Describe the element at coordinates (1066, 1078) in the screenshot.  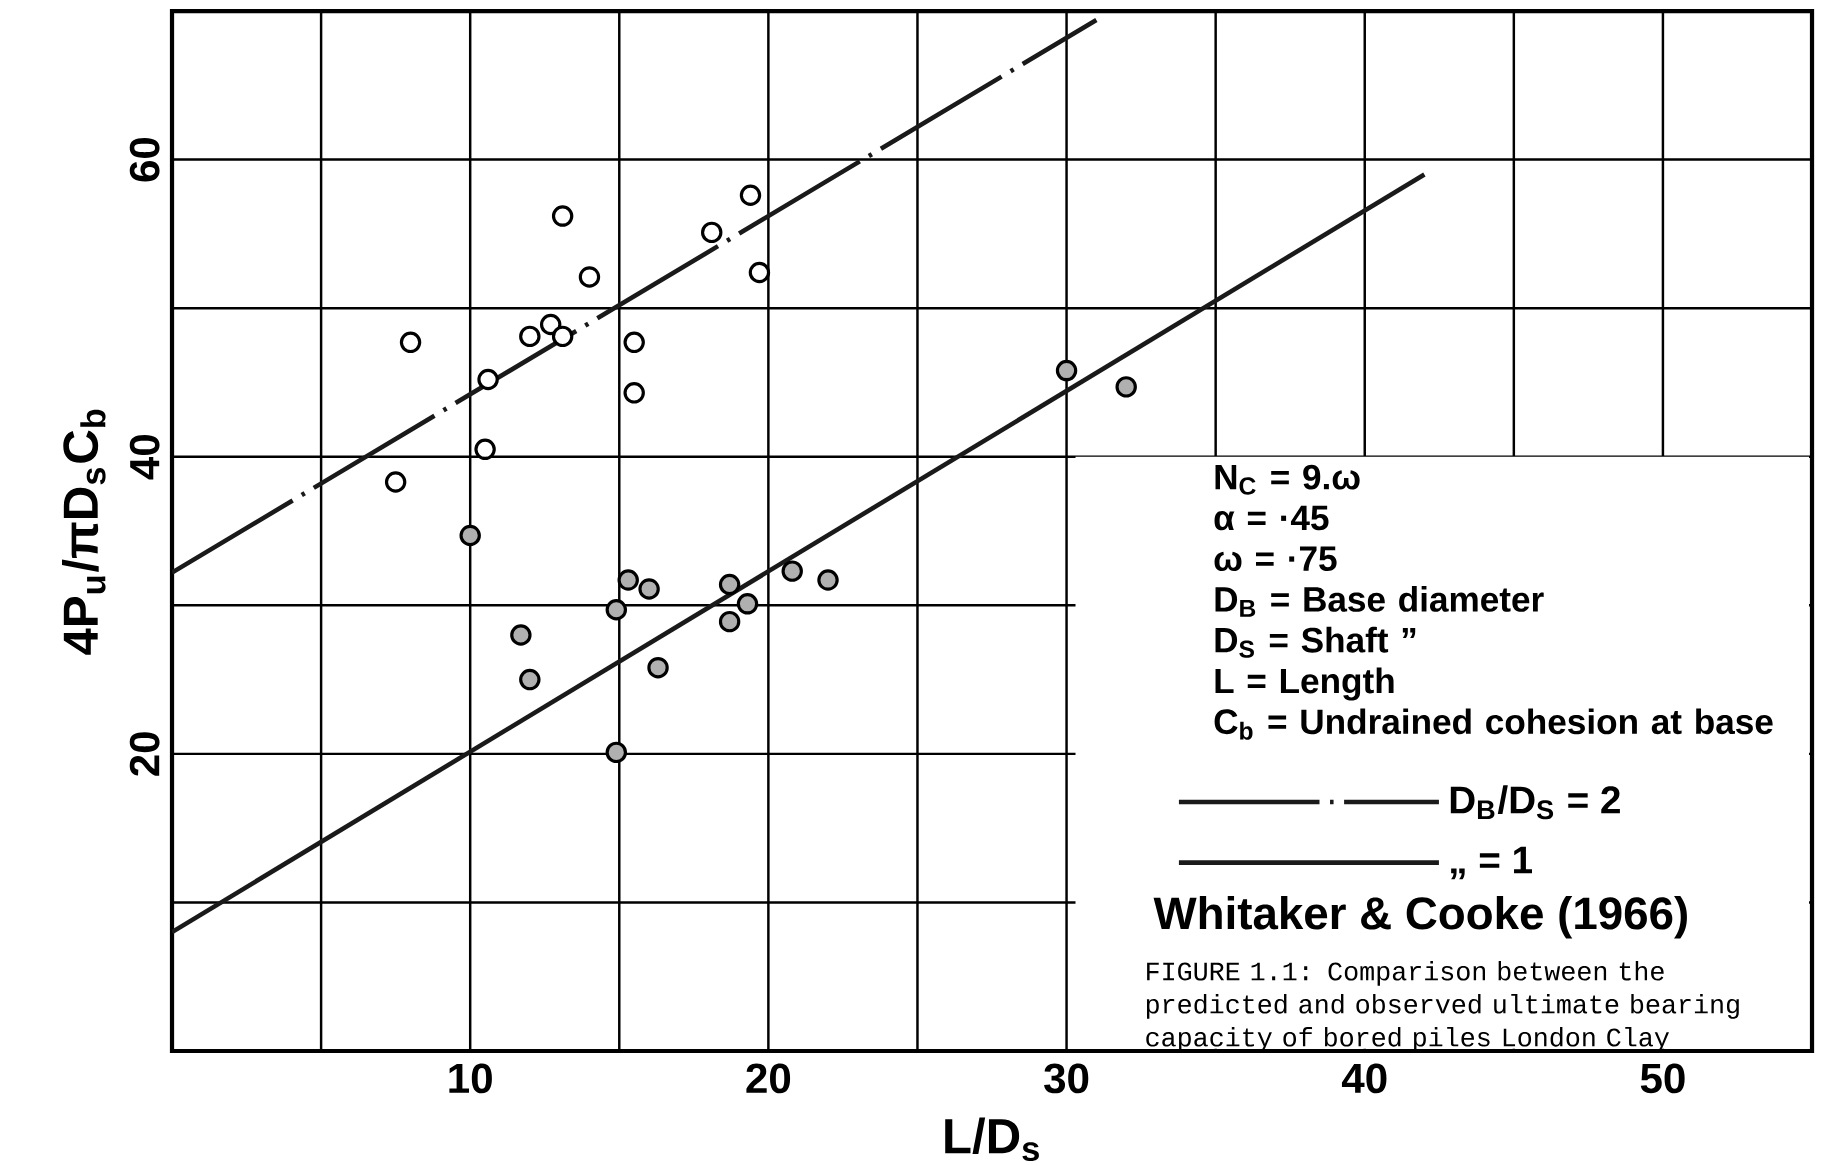
I see `x-tick-label: 30` at that location.